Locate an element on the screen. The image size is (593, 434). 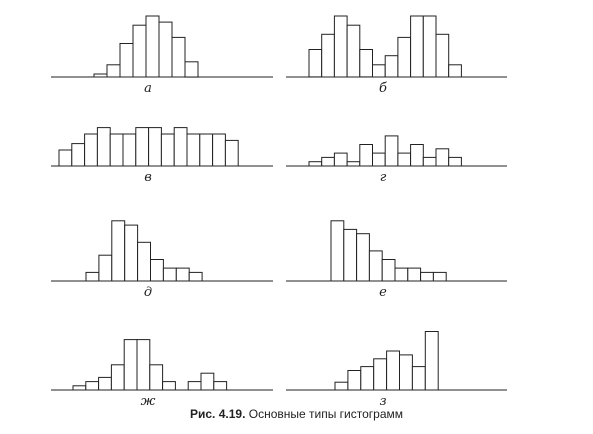
histogram-2: б is located at coordinates (396, 55).